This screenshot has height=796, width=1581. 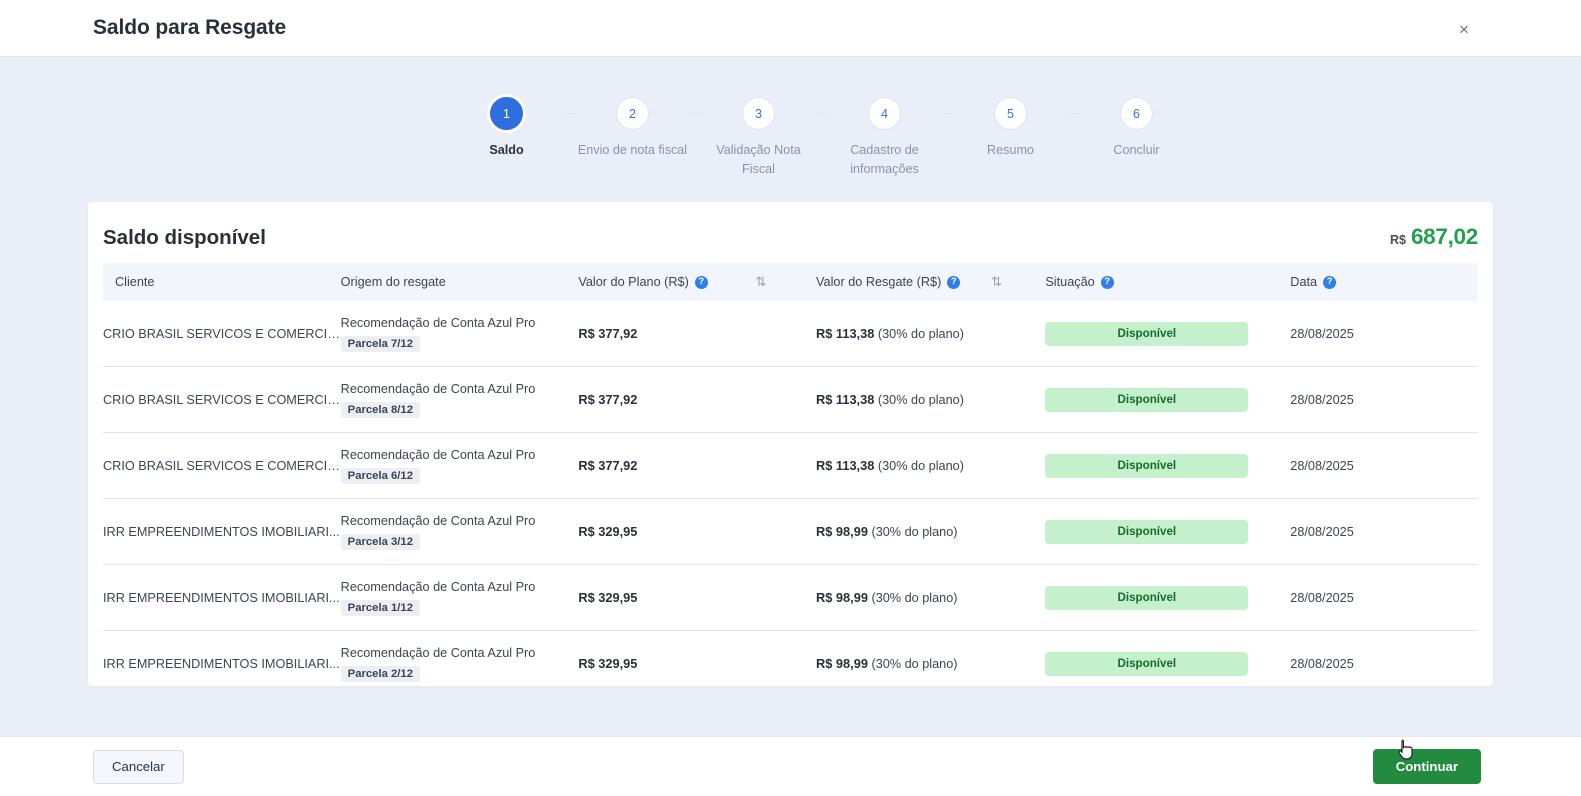 I want to click on parcela-badge: Parcela 1/12, so click(x=380, y=608).